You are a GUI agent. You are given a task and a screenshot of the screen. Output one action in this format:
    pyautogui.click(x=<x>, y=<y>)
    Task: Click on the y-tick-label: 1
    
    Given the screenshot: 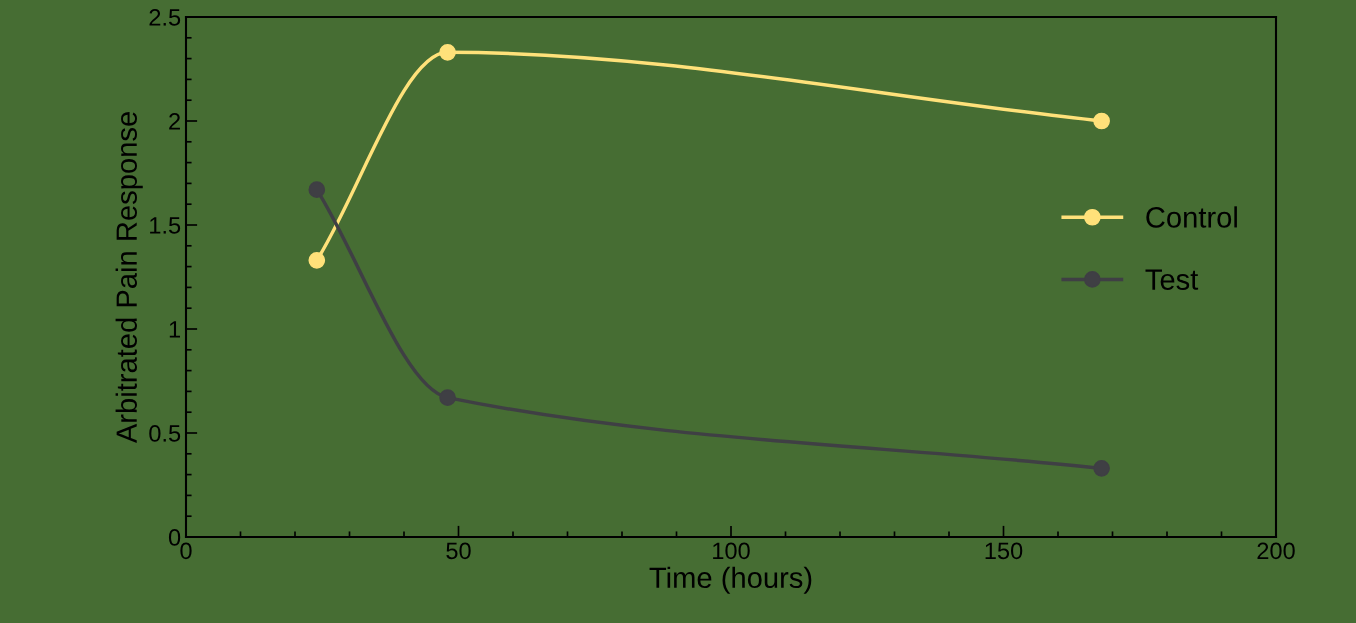 What is the action you would take?
    pyautogui.click(x=174, y=329)
    